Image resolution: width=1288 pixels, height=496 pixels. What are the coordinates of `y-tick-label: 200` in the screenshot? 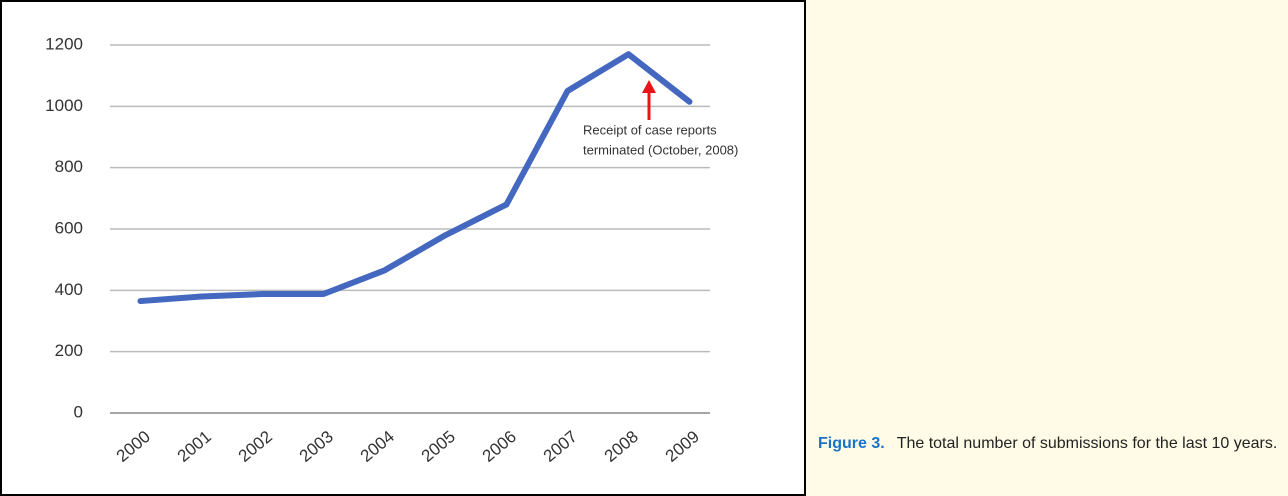 It's located at (69, 350).